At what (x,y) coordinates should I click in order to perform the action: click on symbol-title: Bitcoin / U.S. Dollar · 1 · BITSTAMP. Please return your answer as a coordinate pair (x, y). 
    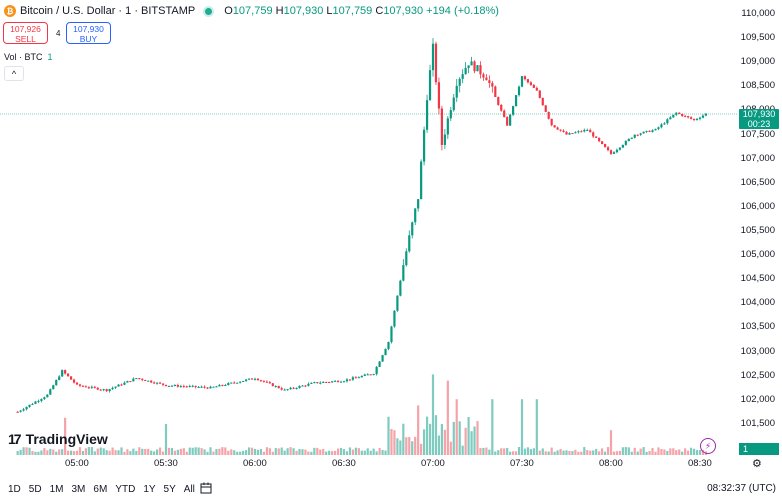
    Looking at the image, I should click on (108, 11).